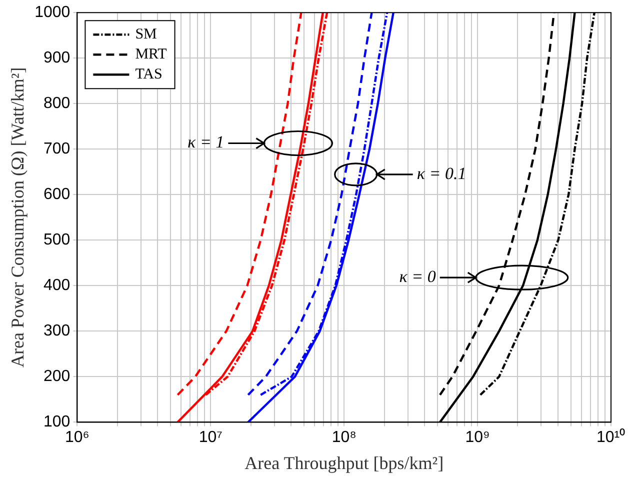  Describe the element at coordinates (56, 422) in the screenshot. I see `y-tick-label: 100` at that location.